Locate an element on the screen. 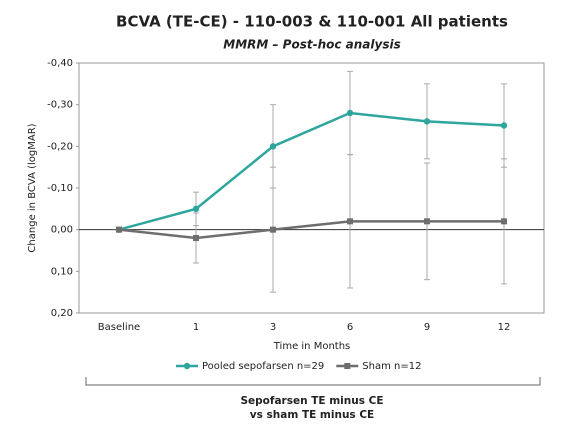 This screenshot has height=440, width=579. y-tick-label: -0,40 is located at coordinates (60, 63).